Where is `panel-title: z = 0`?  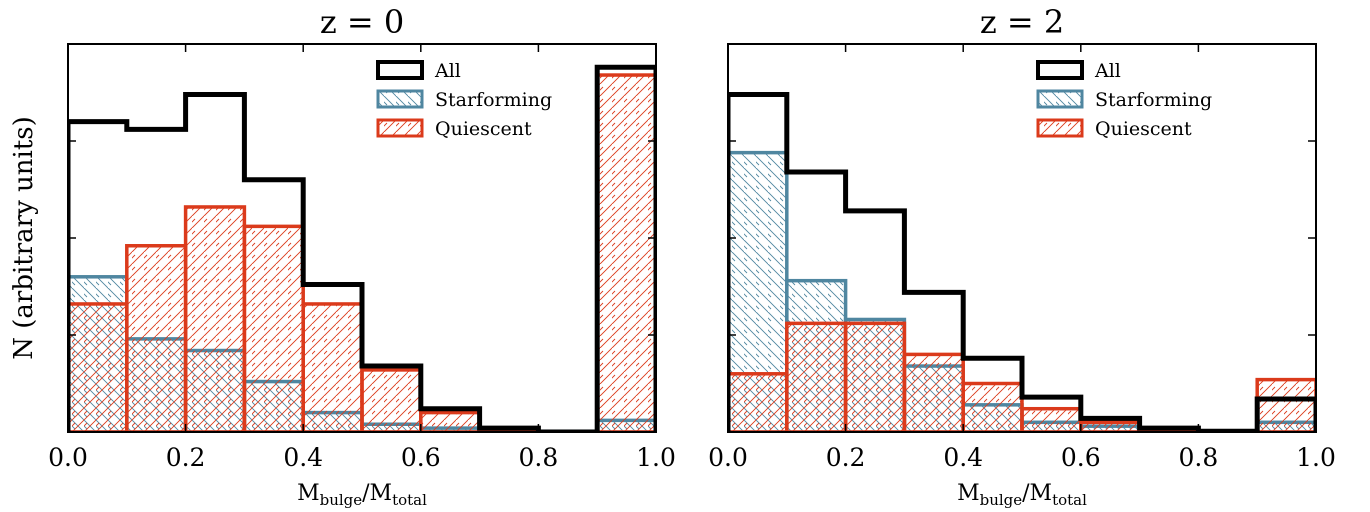 panel-title: z = 0 is located at coordinates (362, 22).